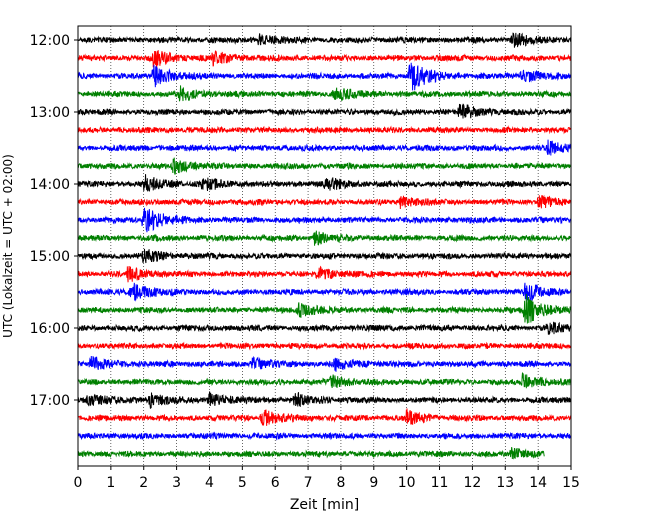  What do you see at coordinates (176, 483) in the screenshot?
I see `x-tick-label: 3` at bounding box center [176, 483].